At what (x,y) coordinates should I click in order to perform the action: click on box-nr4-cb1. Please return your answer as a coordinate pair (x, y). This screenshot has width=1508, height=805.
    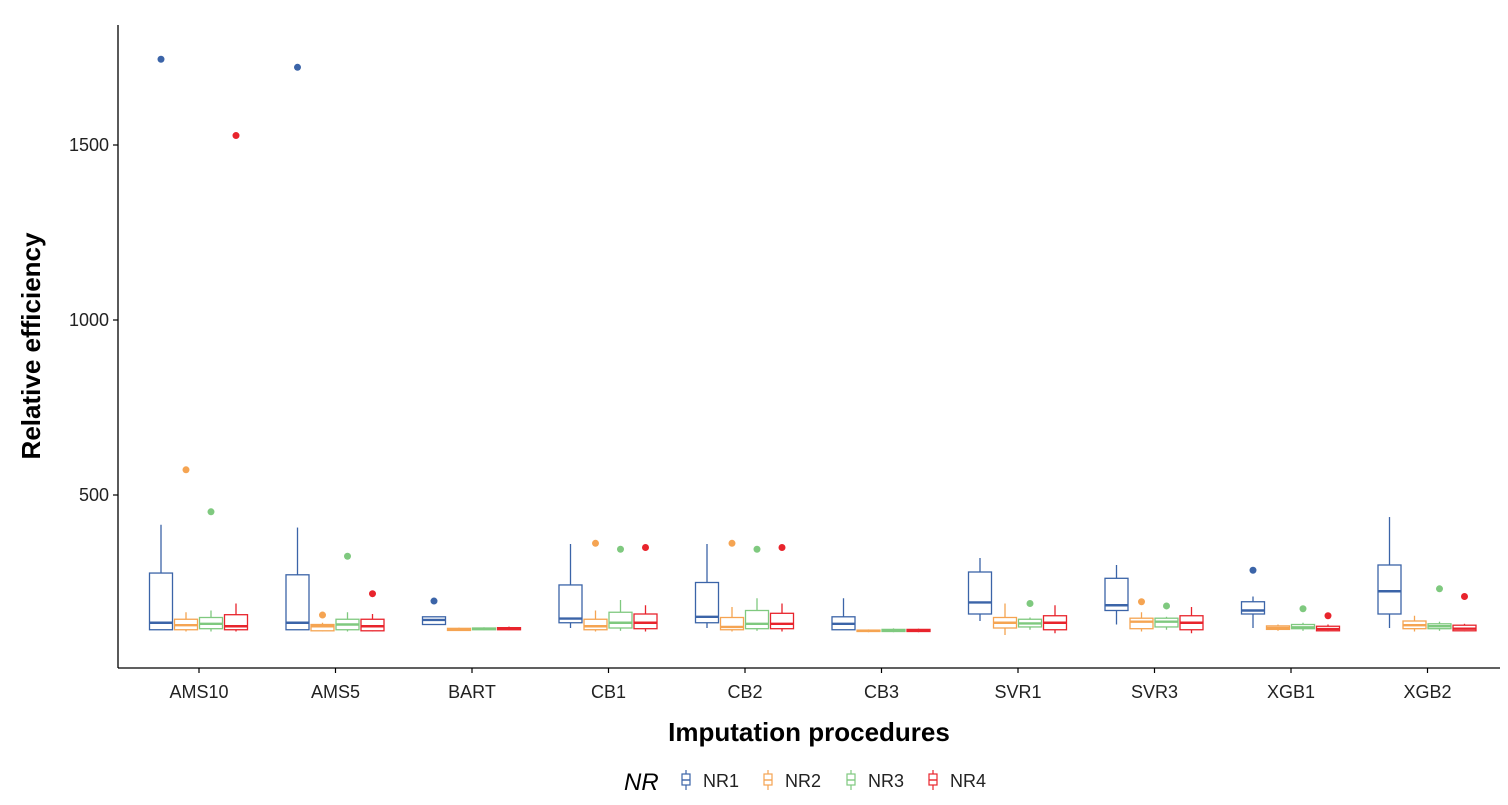
    Looking at the image, I should click on (645, 588).